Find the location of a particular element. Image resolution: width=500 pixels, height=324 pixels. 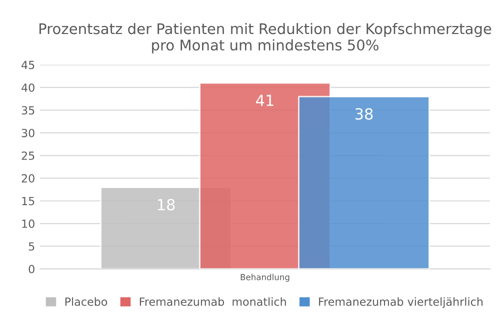

y-tick-label: 20 is located at coordinates (28, 178).